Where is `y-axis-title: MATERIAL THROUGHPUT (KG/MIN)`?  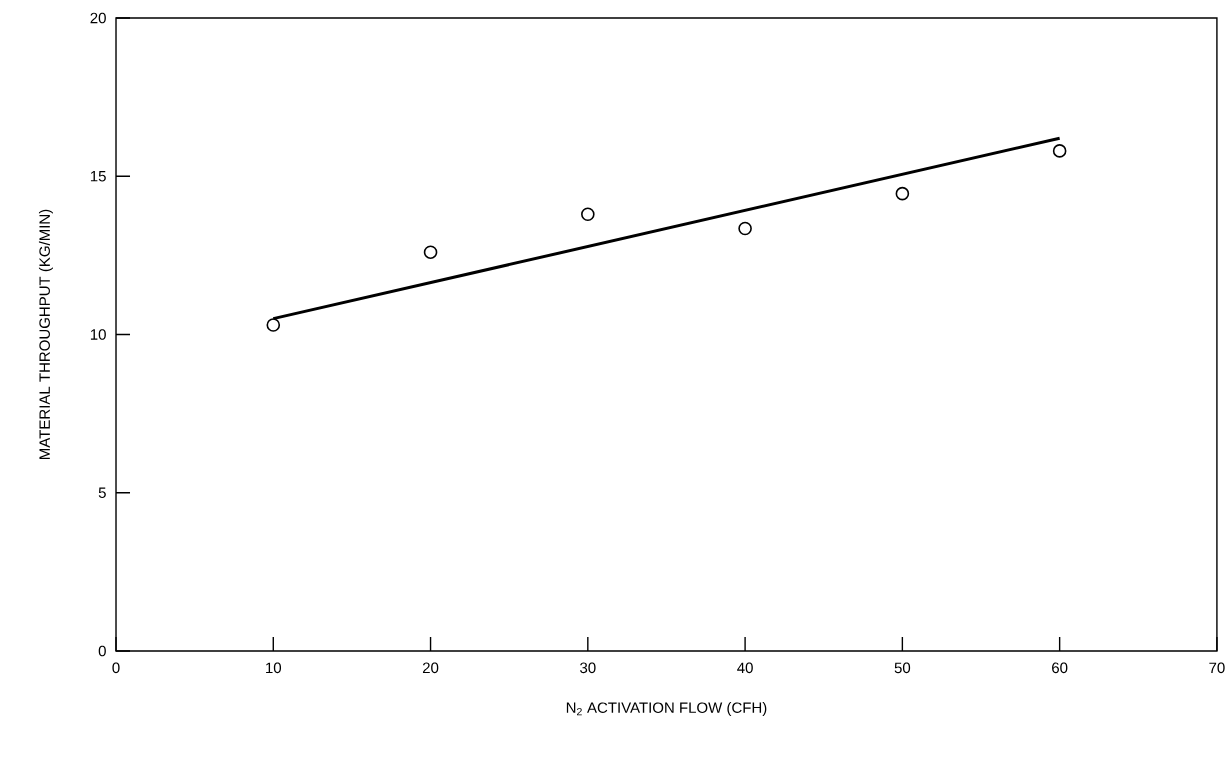 y-axis-title: MATERIAL THROUGHPUT (KG/MIN) is located at coordinates (45, 334).